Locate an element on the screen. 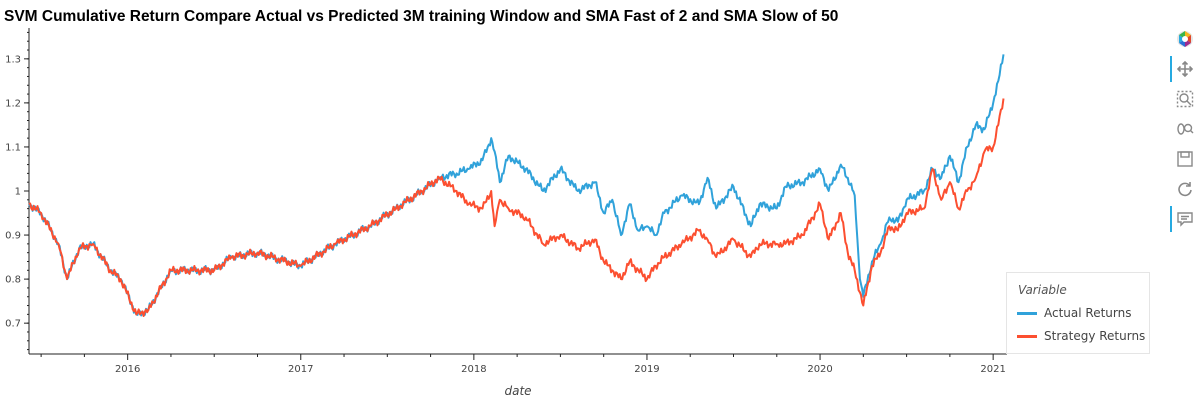 The height and width of the screenshot is (400, 1200). y-tick-label: 1.1 is located at coordinates (13, 147).